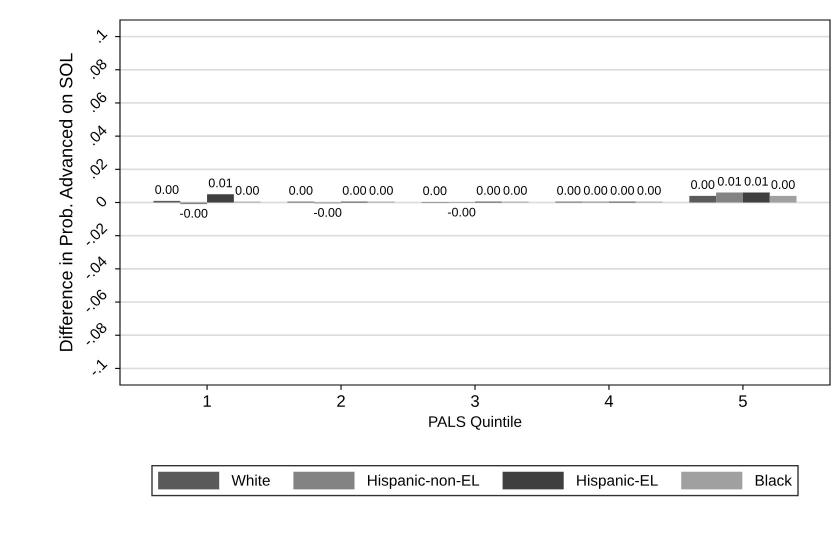 This screenshot has height=535, width=838. Describe the element at coordinates (617, 481) in the screenshot. I see `legend-label: Hispanic-EL` at that location.